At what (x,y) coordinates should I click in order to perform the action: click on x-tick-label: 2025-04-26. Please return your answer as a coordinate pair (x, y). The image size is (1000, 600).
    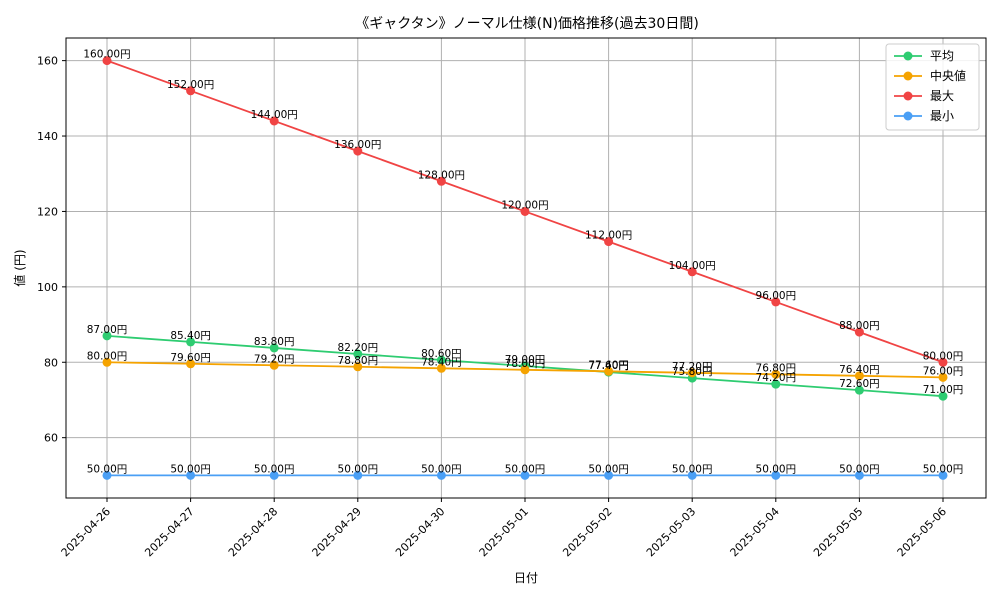
    Looking at the image, I should click on (86, 532).